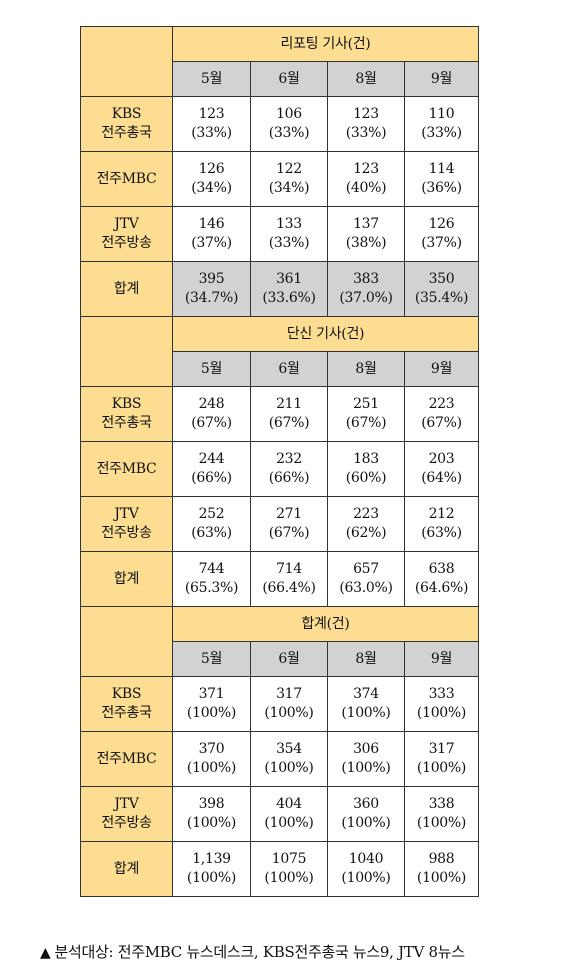 This screenshot has width=573, height=977. What do you see at coordinates (211, 694) in the screenshot?
I see `cell-count: 371` at bounding box center [211, 694].